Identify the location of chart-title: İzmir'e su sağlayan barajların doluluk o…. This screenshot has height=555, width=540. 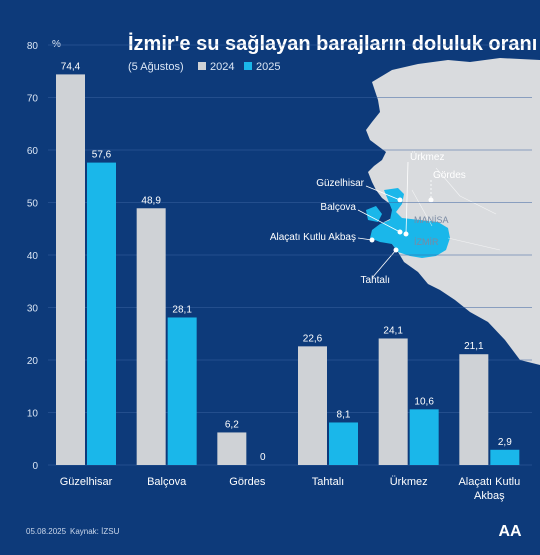
(332, 43).